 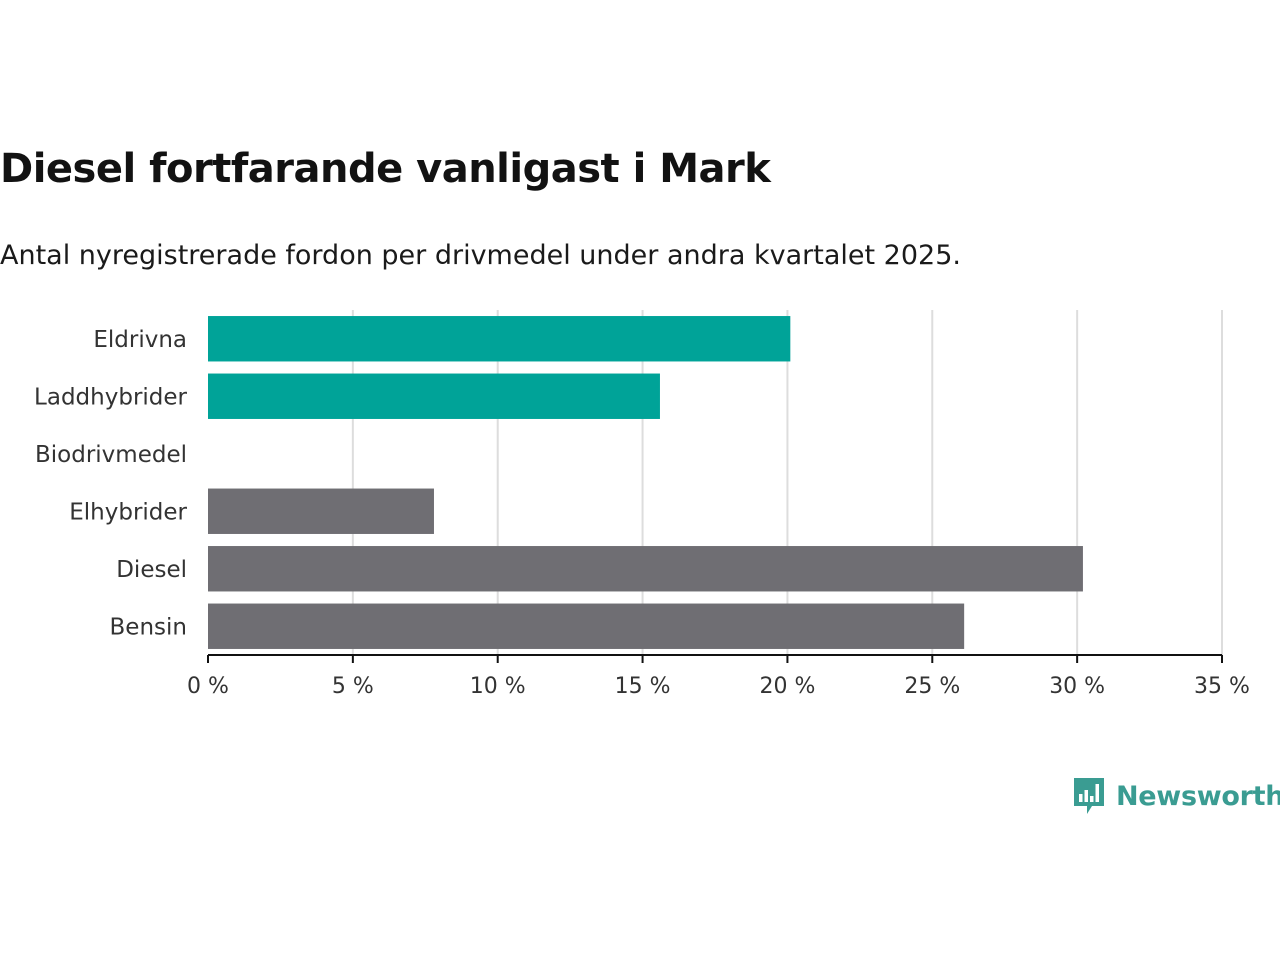 What do you see at coordinates (1089, 796) in the screenshot?
I see `newsworthy-logo-icon` at bounding box center [1089, 796].